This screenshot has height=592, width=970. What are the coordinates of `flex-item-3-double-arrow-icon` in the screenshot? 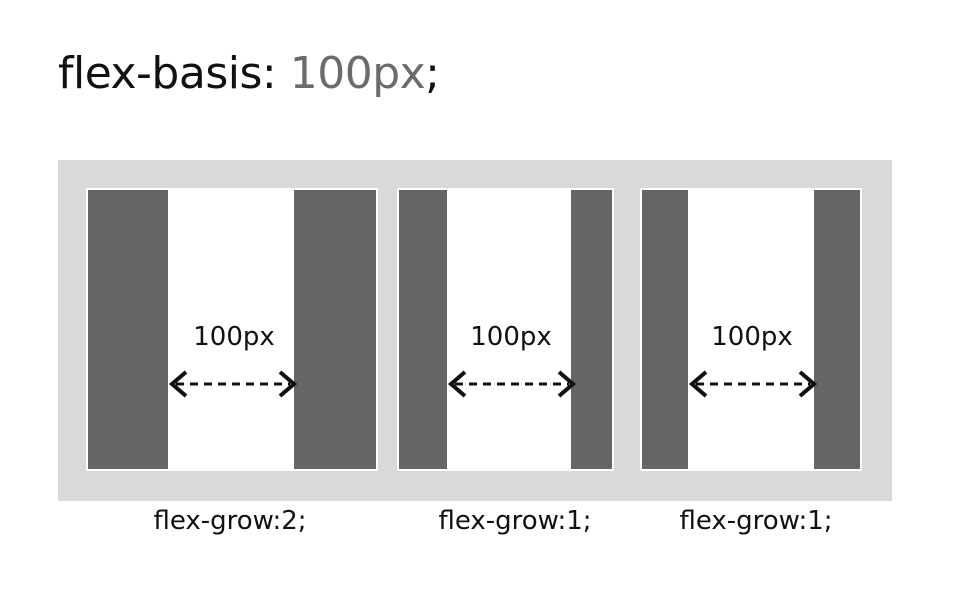 It's located at (753, 384).